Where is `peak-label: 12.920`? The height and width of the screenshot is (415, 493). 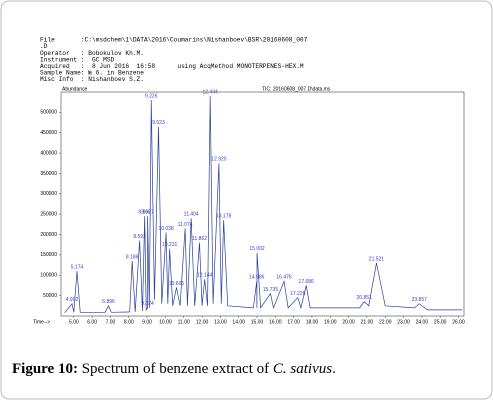 peak-label: 12.920 is located at coordinates (219, 160).